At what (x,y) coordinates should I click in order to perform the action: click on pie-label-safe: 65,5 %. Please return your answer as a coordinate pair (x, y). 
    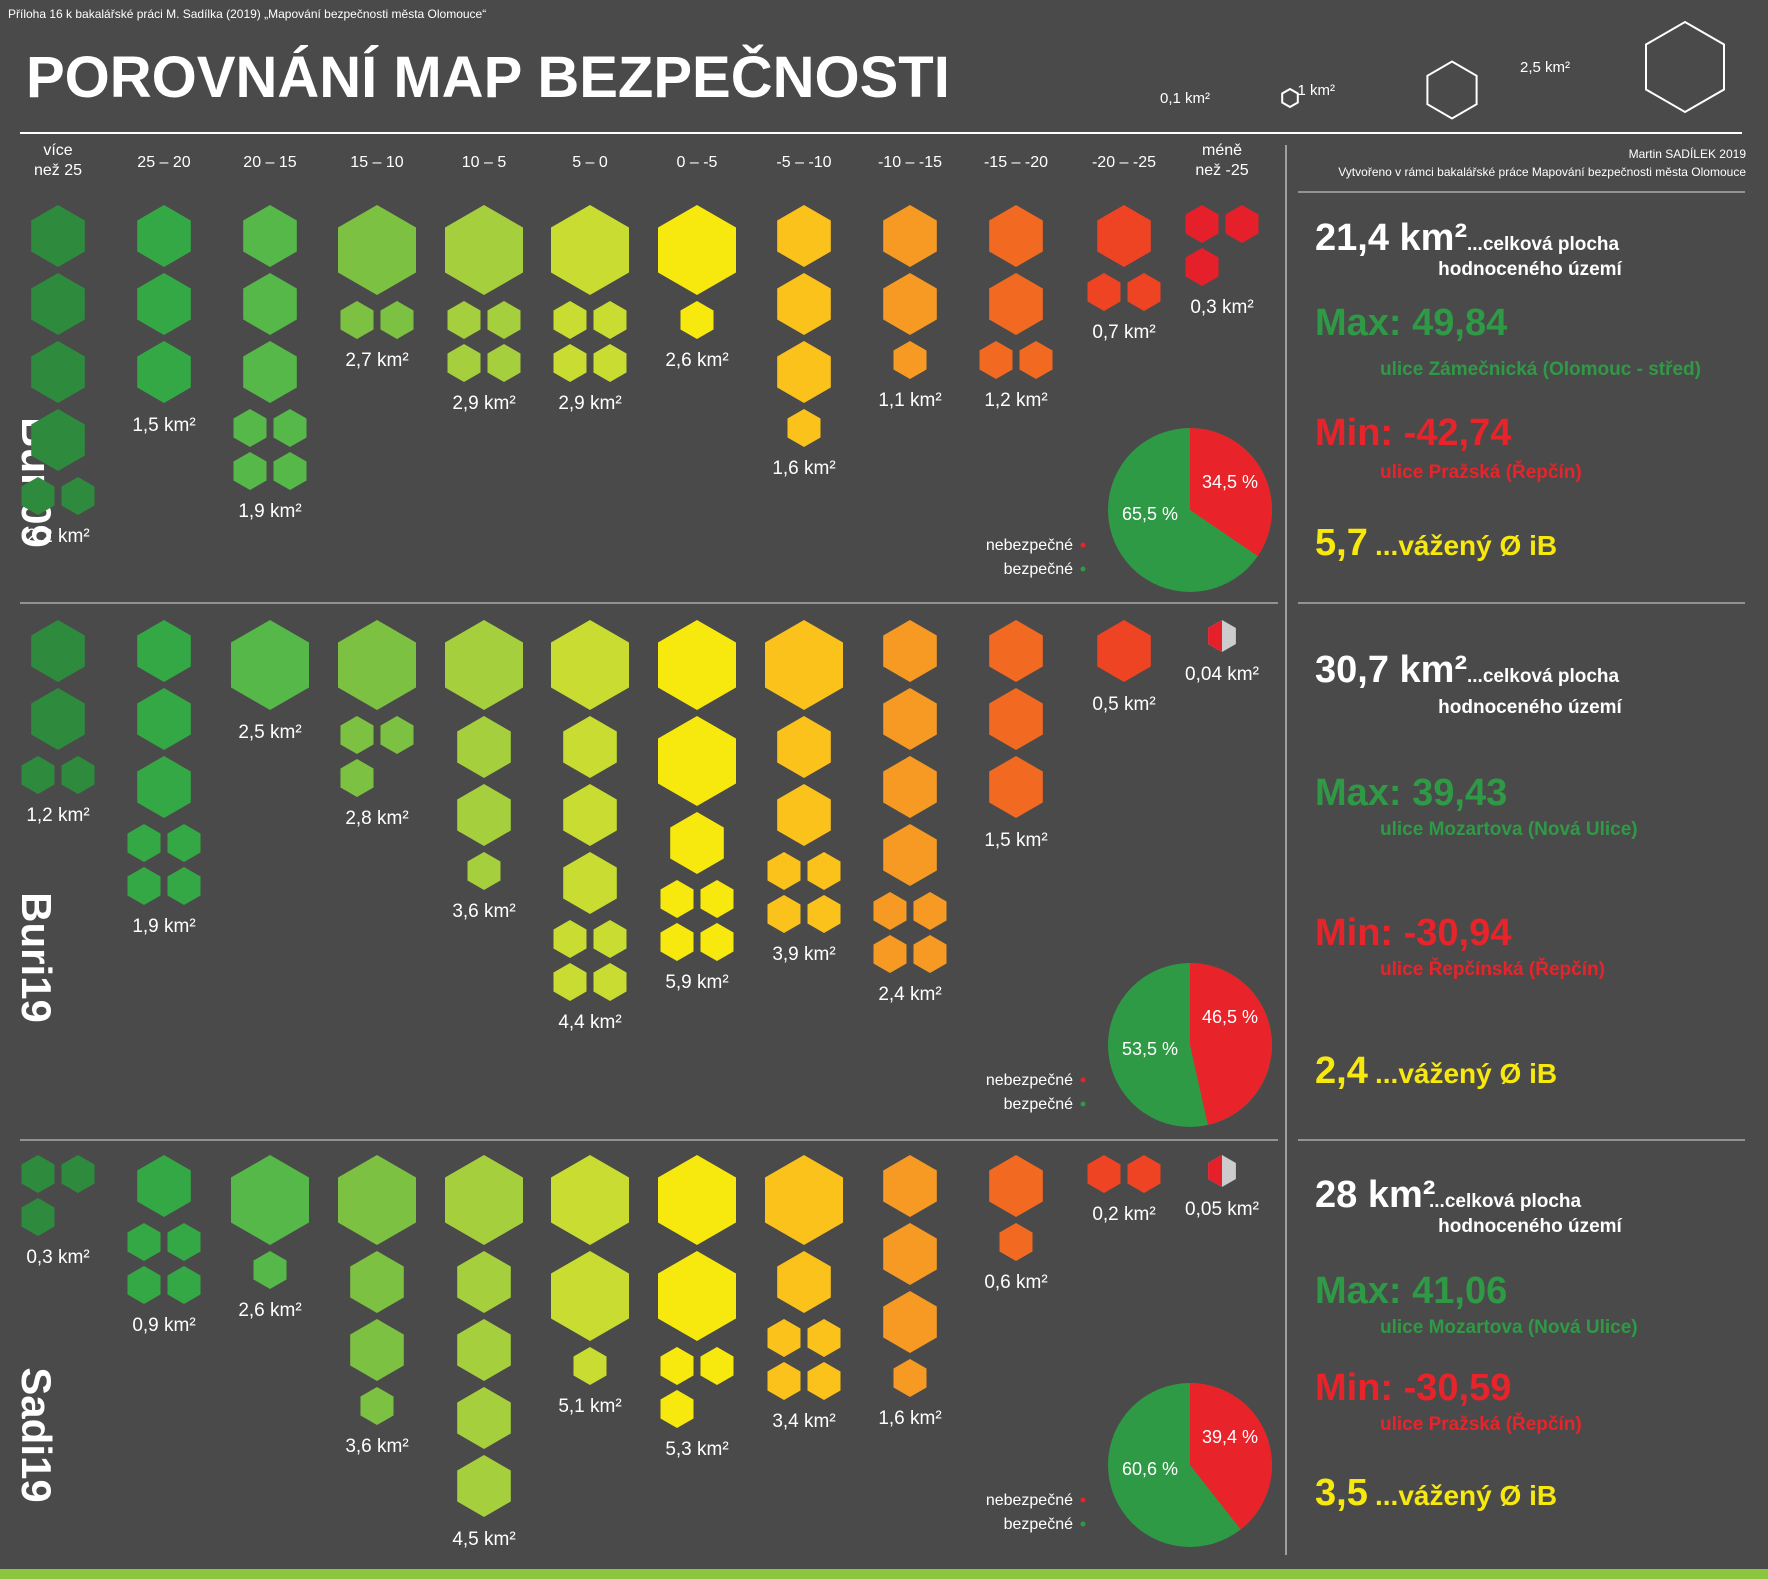
    Looking at the image, I should click on (1150, 514).